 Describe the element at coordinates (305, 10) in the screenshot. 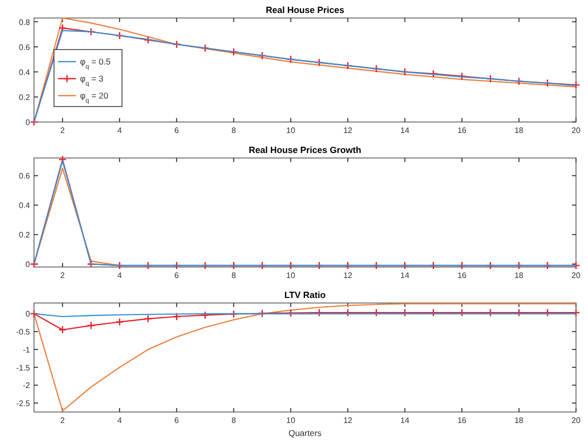

I see `chart-title: Real House Prices` at that location.